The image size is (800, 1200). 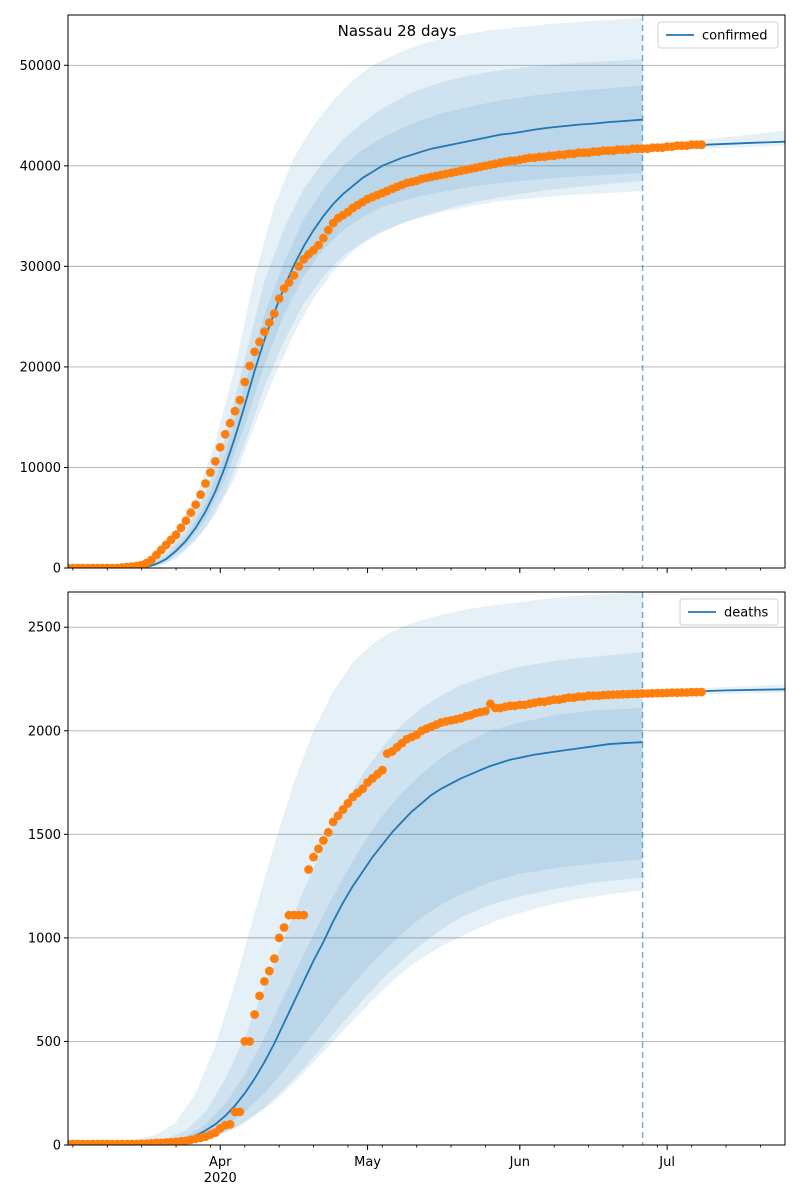 What do you see at coordinates (44, 318) in the screenshot?
I see `y-axis: 0 10000 20000 30000 40000 50000` at bounding box center [44, 318].